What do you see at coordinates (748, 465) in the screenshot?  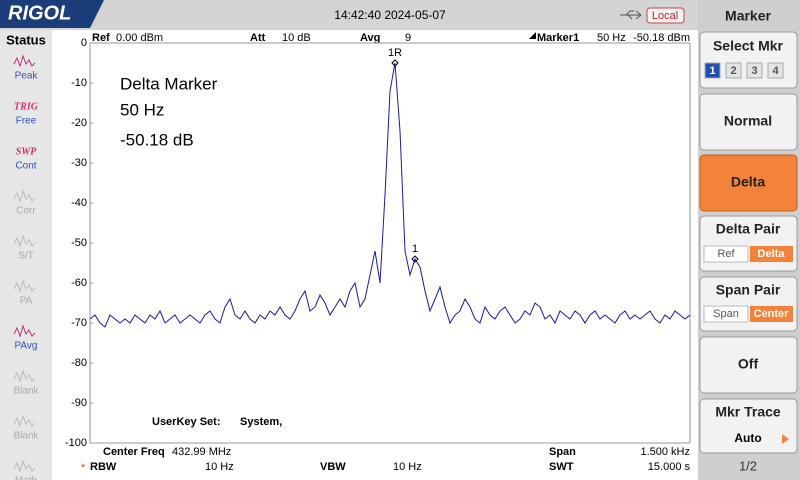 I see `page-indicator: 1/2` at bounding box center [748, 465].